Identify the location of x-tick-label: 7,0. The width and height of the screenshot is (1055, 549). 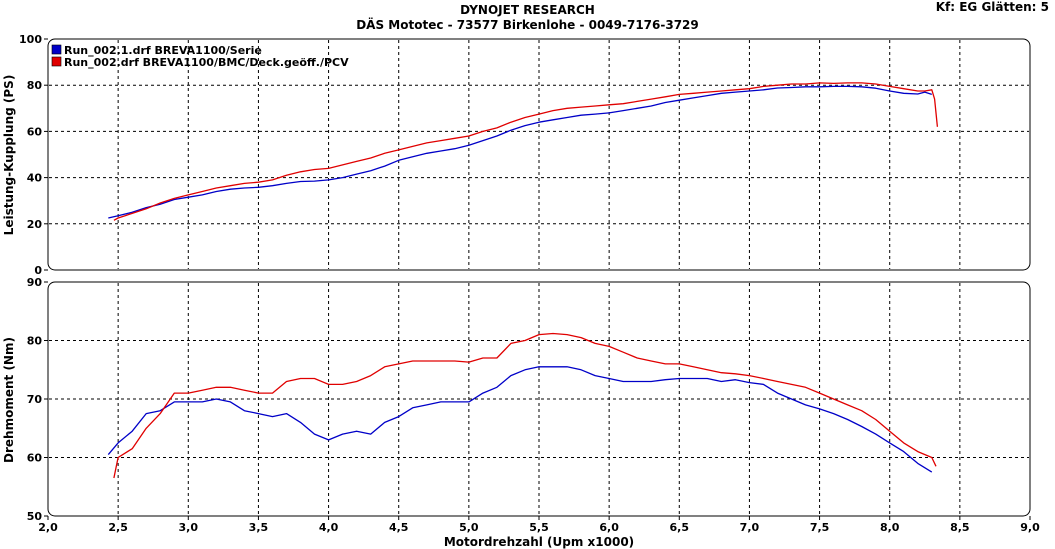
(750, 527).